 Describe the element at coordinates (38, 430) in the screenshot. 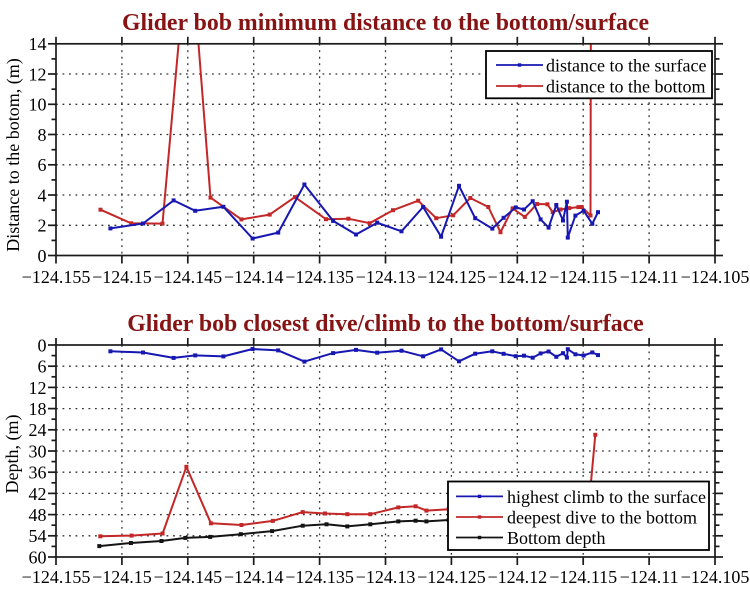

I see `svg-text: 24` at that location.